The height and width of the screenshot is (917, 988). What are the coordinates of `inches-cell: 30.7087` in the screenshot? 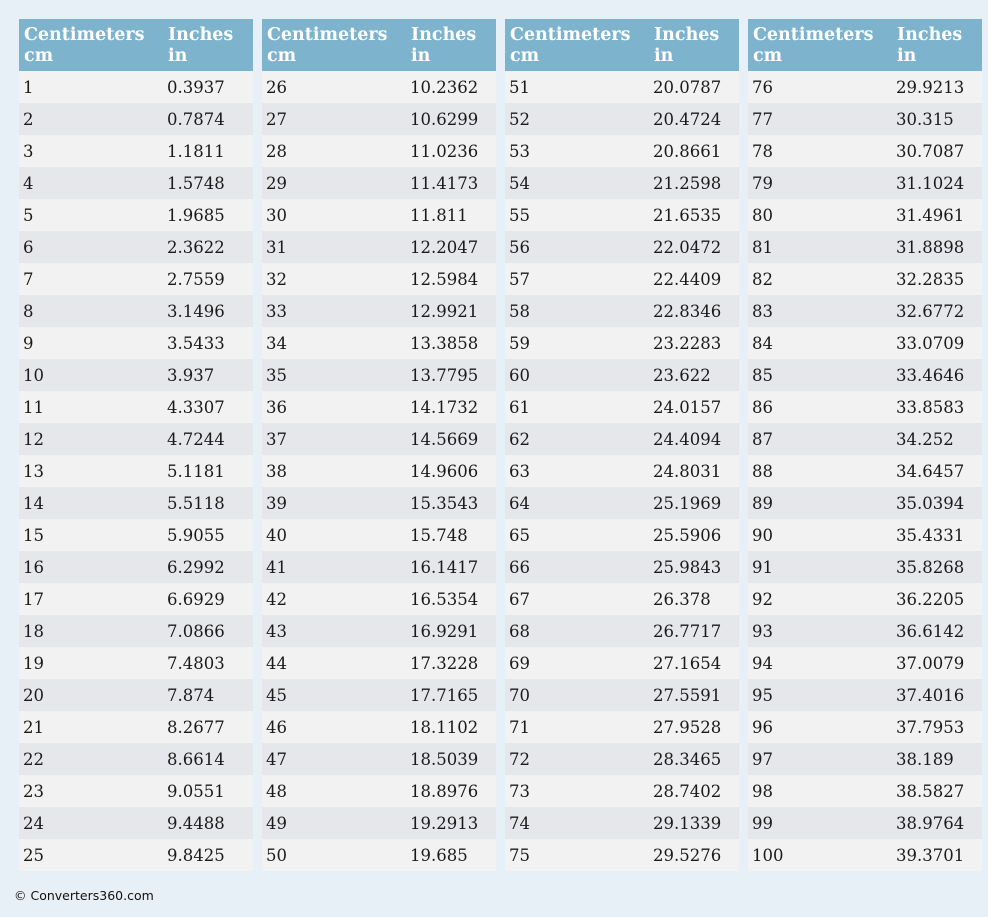 It's located at (937, 151).